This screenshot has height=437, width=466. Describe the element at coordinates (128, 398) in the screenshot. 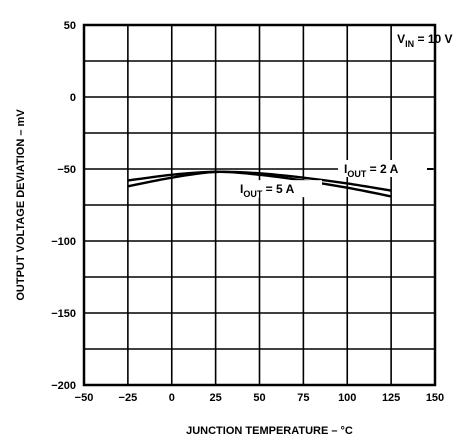

I see `x-tick-label: −25` at that location.